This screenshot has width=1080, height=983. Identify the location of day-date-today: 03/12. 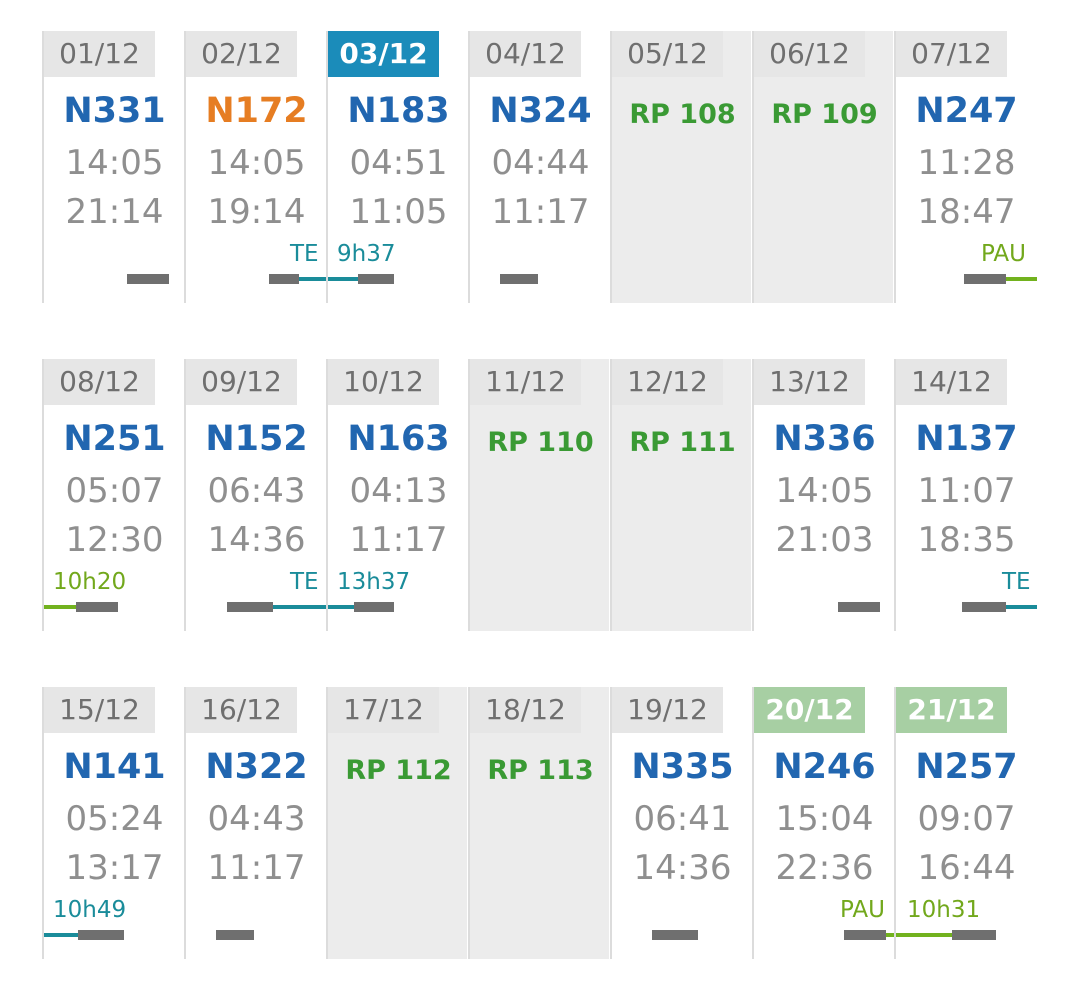
(383, 54).